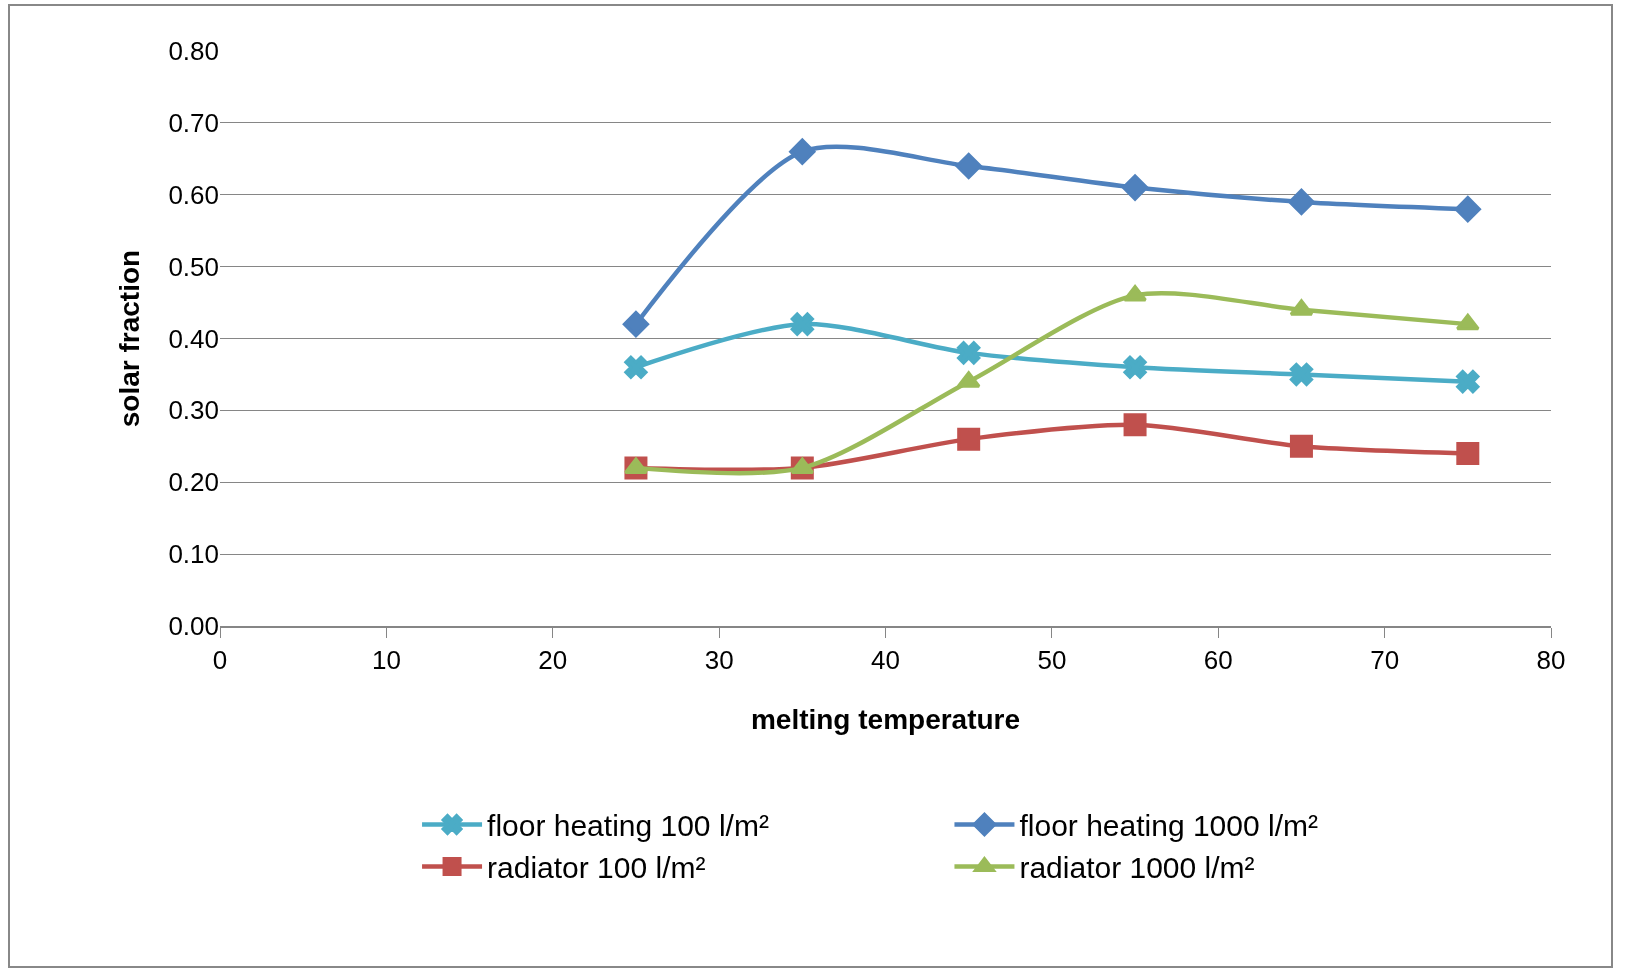  I want to click on x-tick-label: 30, so click(719, 659).